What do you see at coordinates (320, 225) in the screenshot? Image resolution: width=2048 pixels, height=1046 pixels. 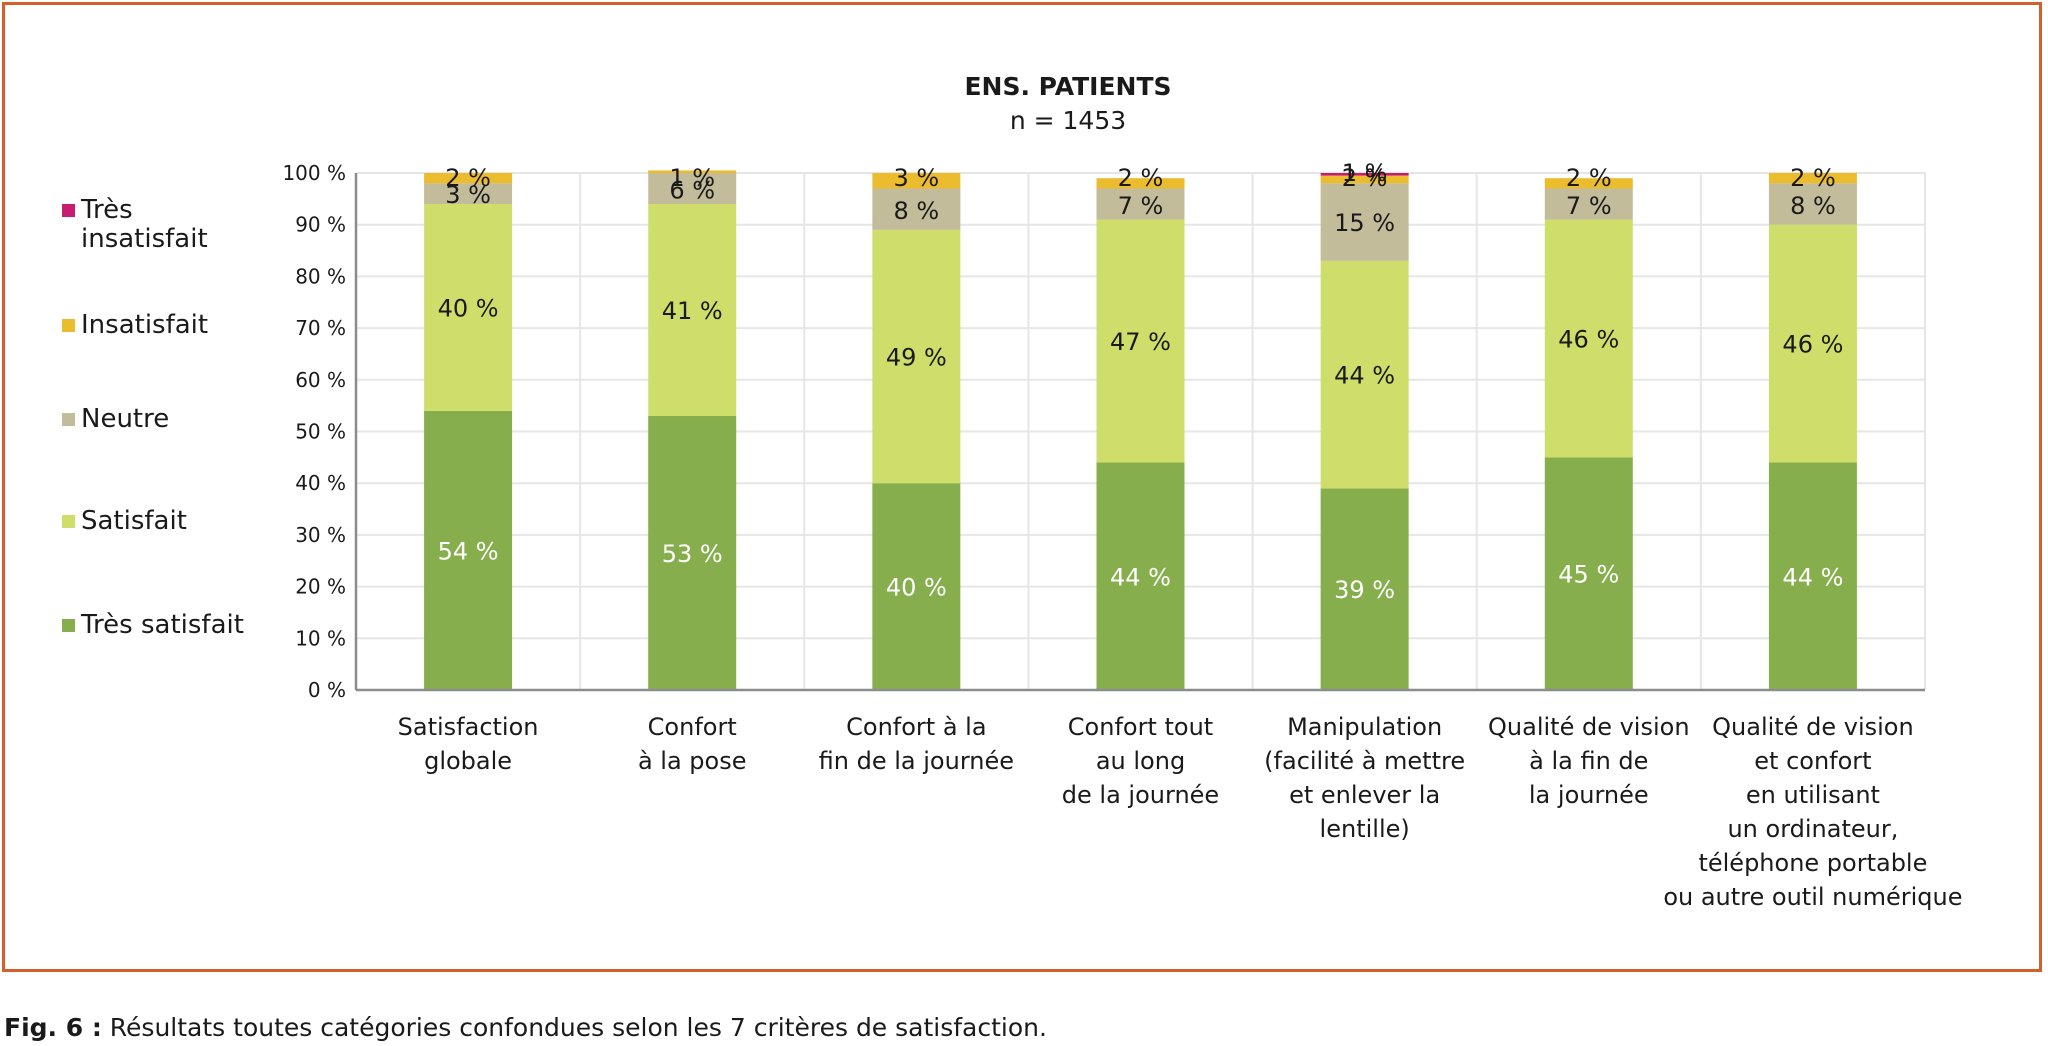 I see `y-tick-label: 90 %` at bounding box center [320, 225].